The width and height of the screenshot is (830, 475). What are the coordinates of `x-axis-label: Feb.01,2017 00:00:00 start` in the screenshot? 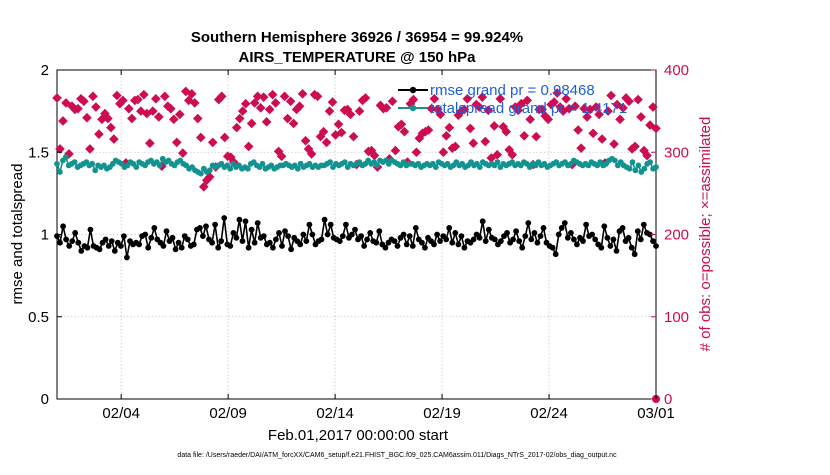 It's located at (358, 435).